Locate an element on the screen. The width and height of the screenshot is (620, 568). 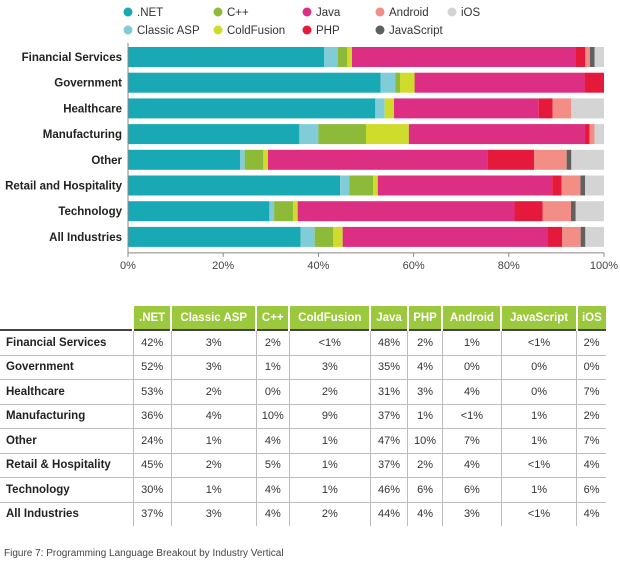
table-cell: 47% is located at coordinates (388, 440).